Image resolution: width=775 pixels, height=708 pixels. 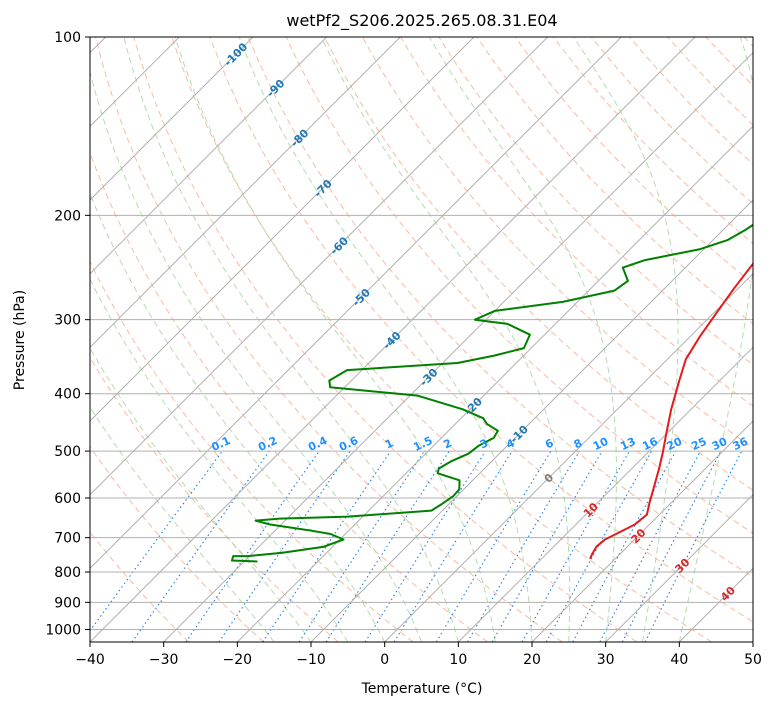 I want to click on y-axis-label: Pressure (hPa), so click(x=20, y=340).